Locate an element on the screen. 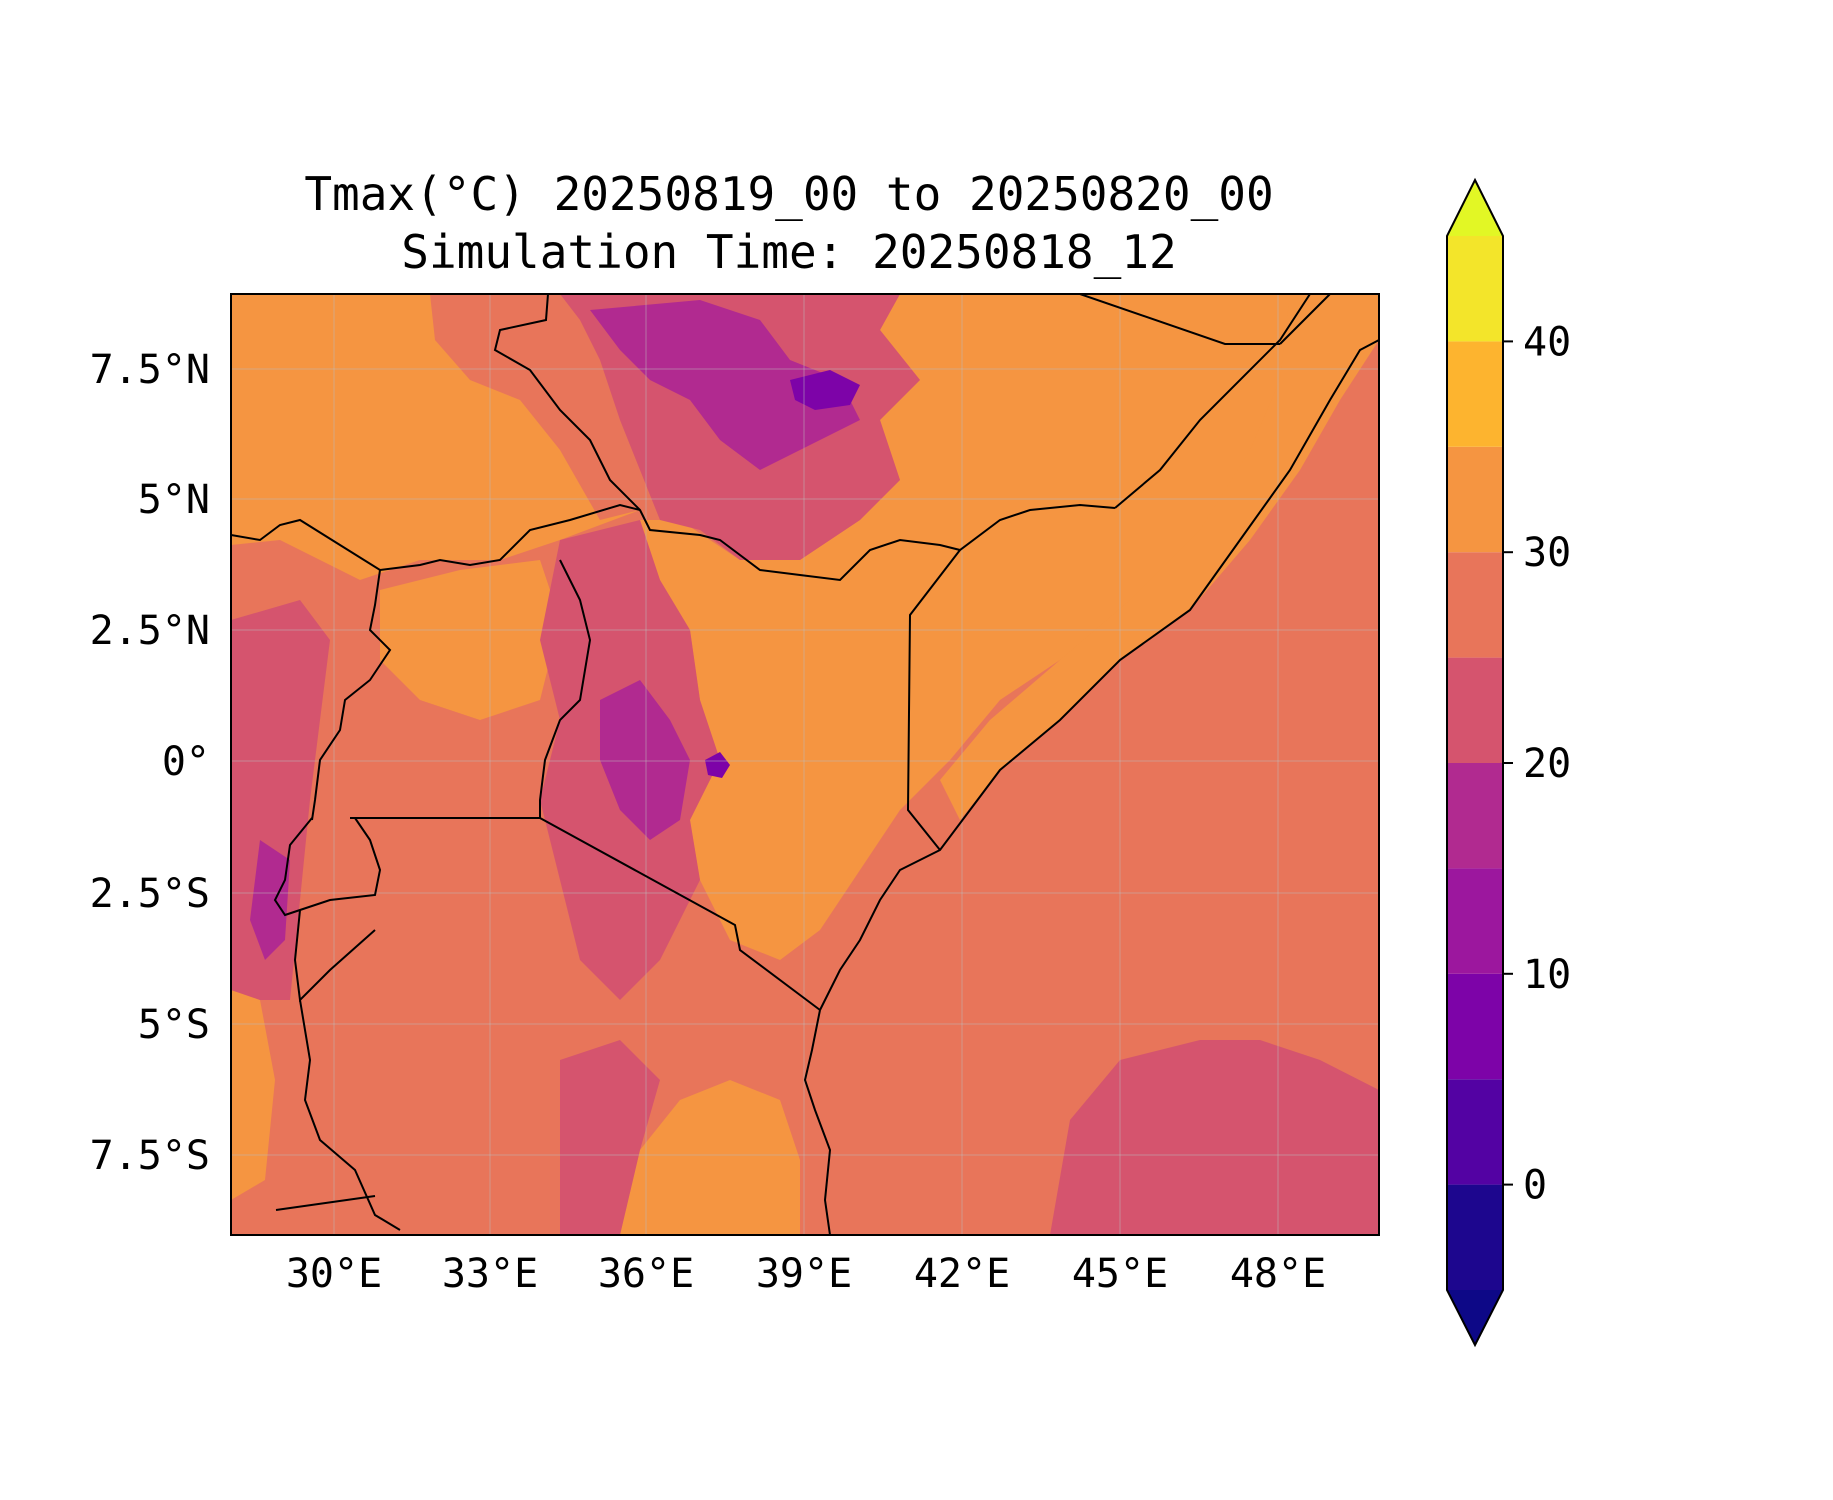 Image resolution: width=1833 pixels, height=1500 pixels. y-tick-label: 7.5°S is located at coordinates (150, 1156).